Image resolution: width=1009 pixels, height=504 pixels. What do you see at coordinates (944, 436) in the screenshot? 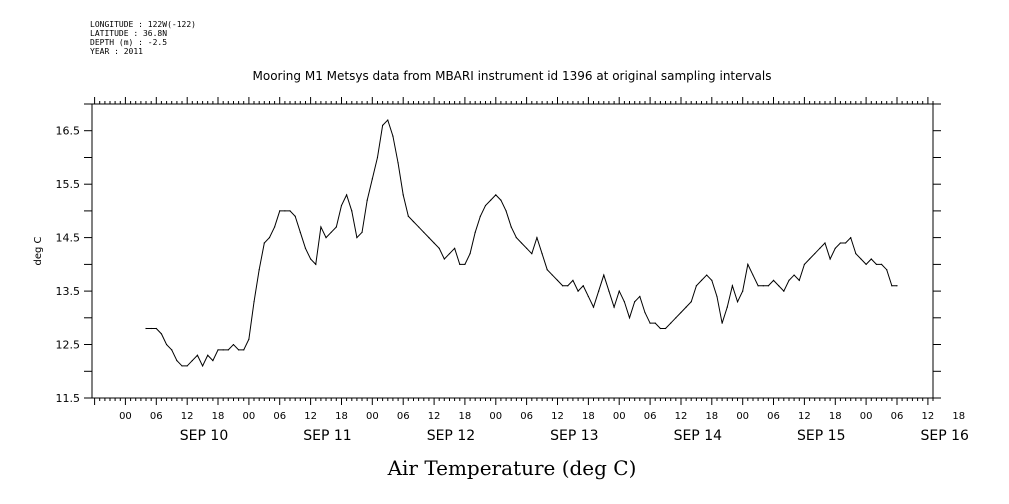
I see `day-label: SEP 16` at bounding box center [944, 436].